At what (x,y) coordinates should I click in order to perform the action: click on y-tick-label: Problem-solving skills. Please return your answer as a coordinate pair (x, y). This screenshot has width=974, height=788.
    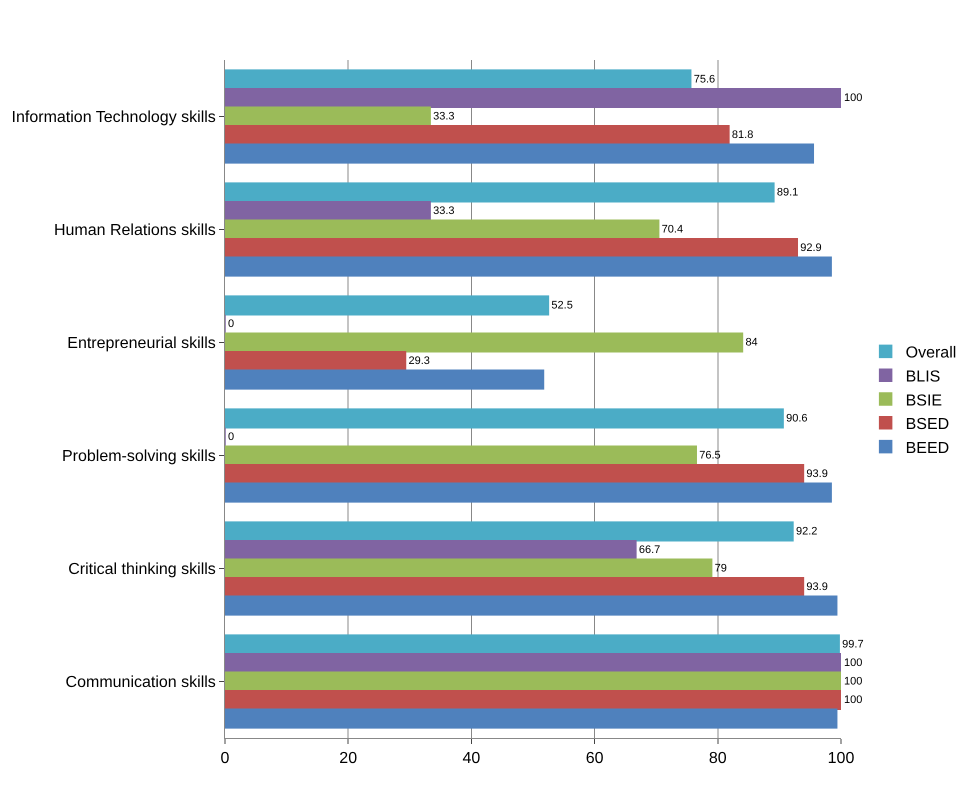
    Looking at the image, I should click on (139, 457).